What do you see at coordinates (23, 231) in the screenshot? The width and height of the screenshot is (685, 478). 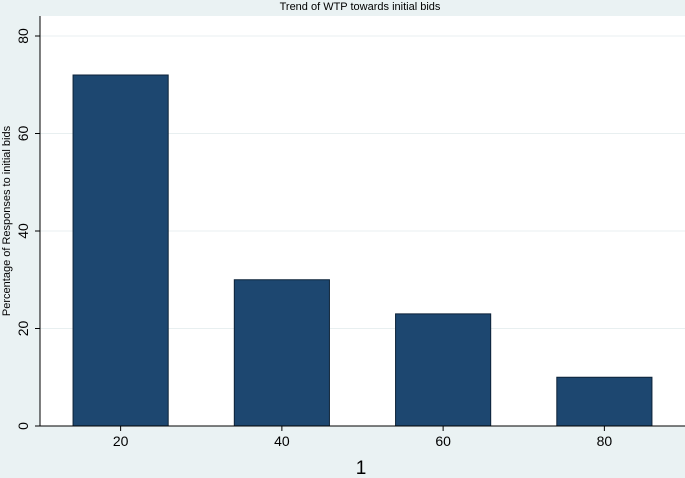 I see `y-tick-label: 40` at bounding box center [23, 231].